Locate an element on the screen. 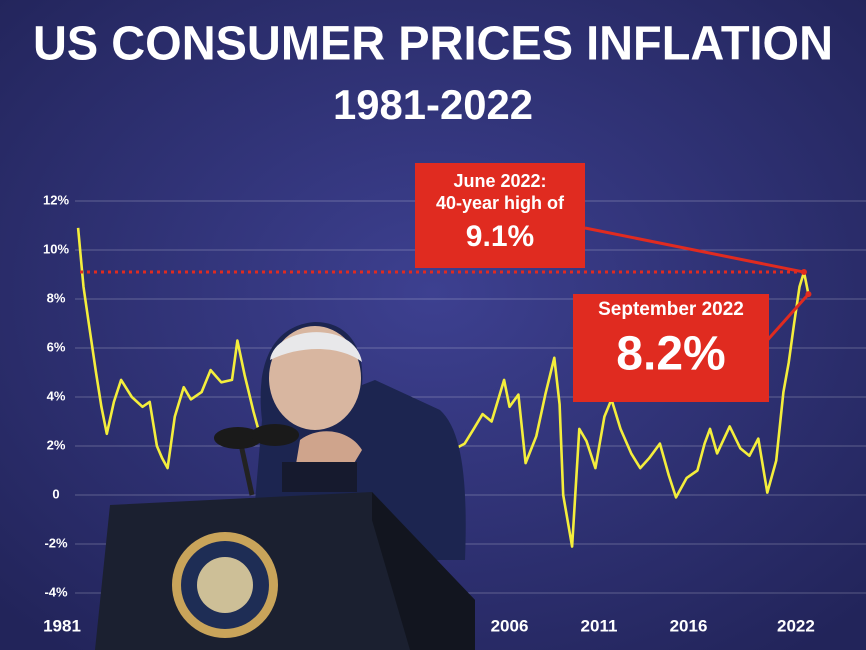 The height and width of the screenshot is (650, 866). chart-subtitle: 1981-2022 is located at coordinates (433, 104).